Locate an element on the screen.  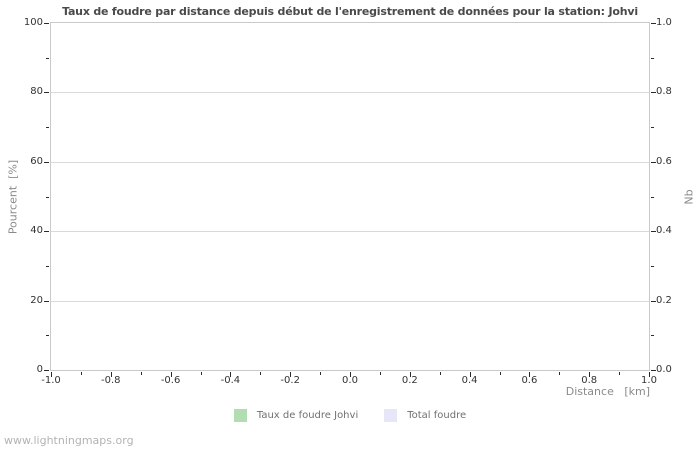
legend-label-taux-de-foudre: Taux de foudre Johvi is located at coordinates (307, 415).